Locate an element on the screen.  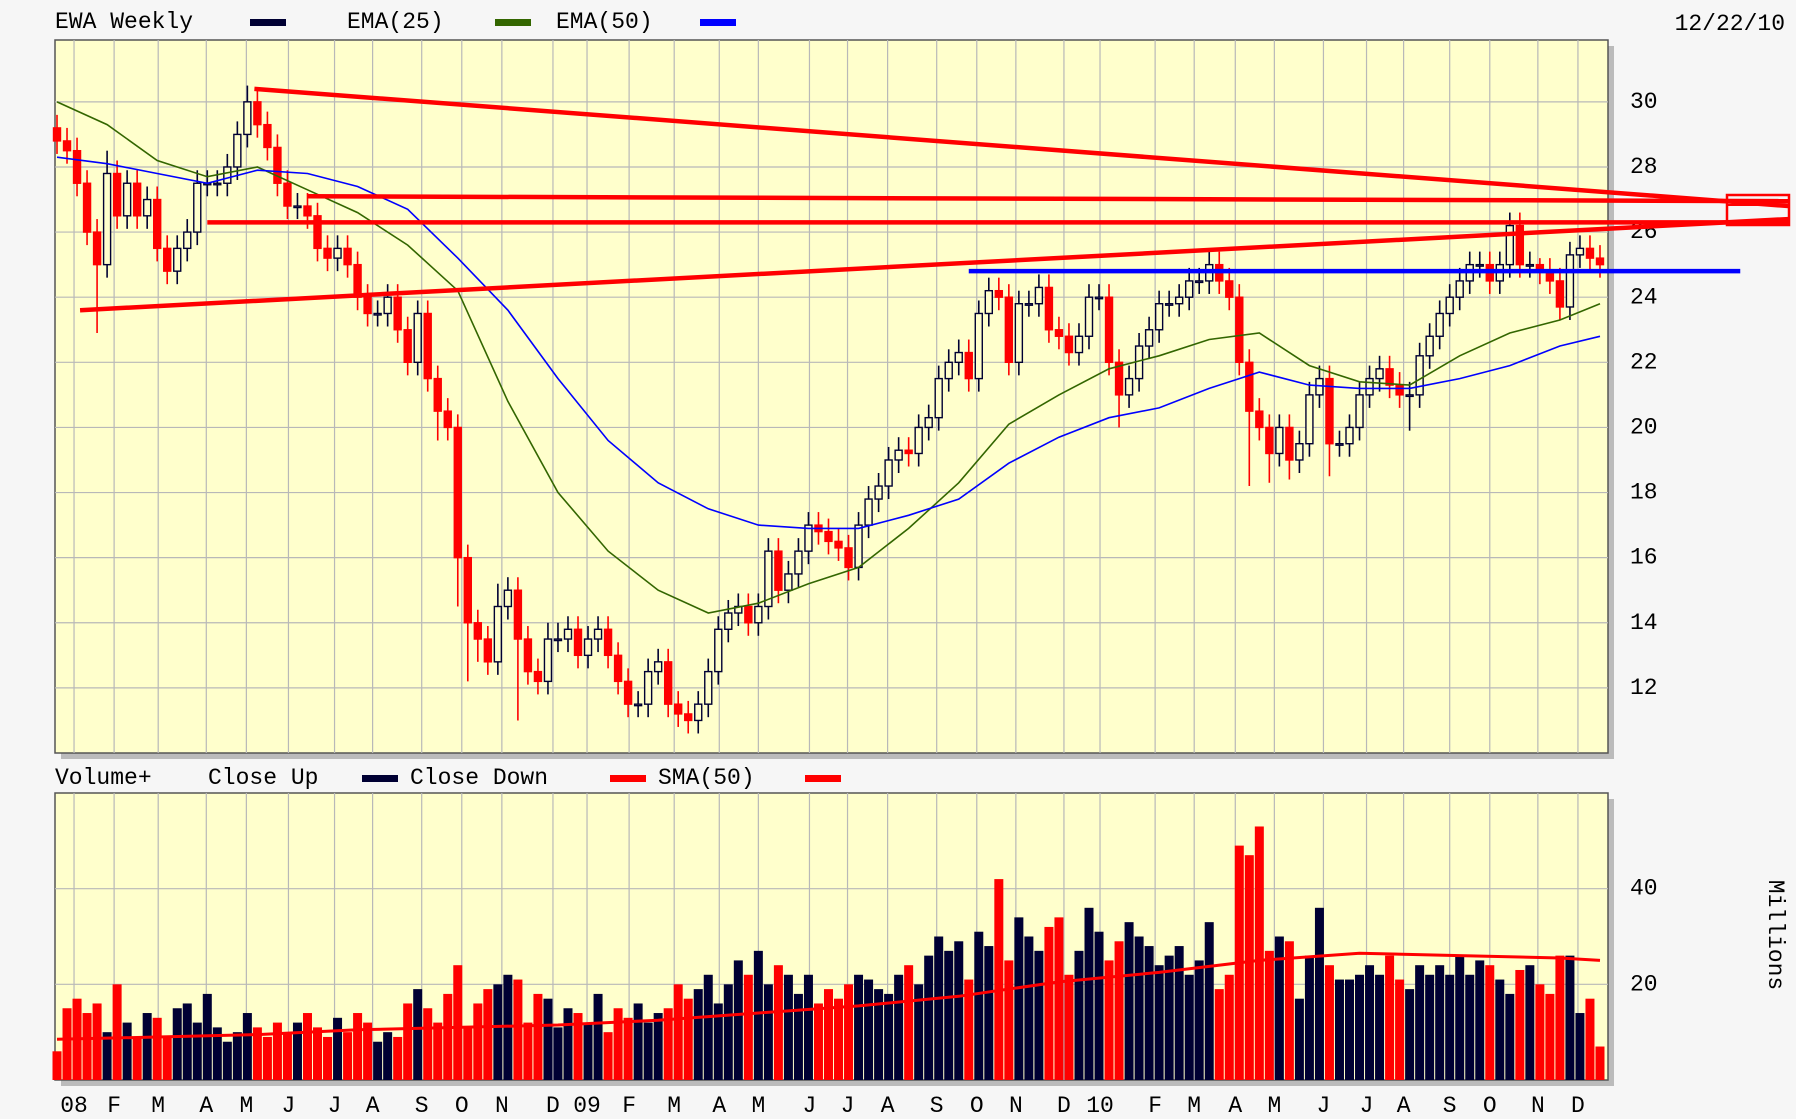
x-tick-label: O is located at coordinates (1490, 1106).